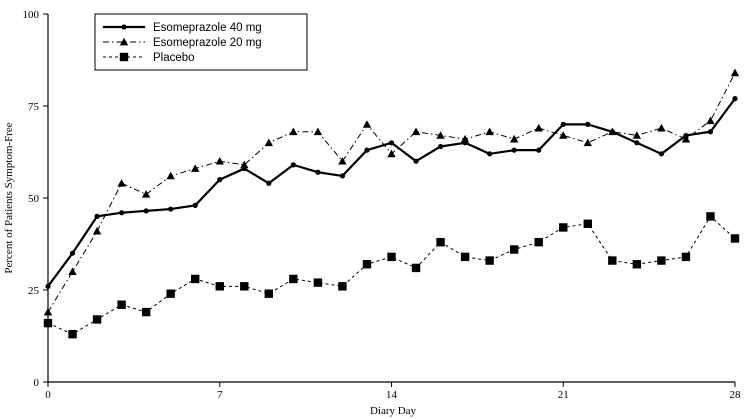 The width and height of the screenshot is (756, 419). What do you see at coordinates (149, 58) in the screenshot?
I see `legend-item: Placebo` at bounding box center [149, 58].